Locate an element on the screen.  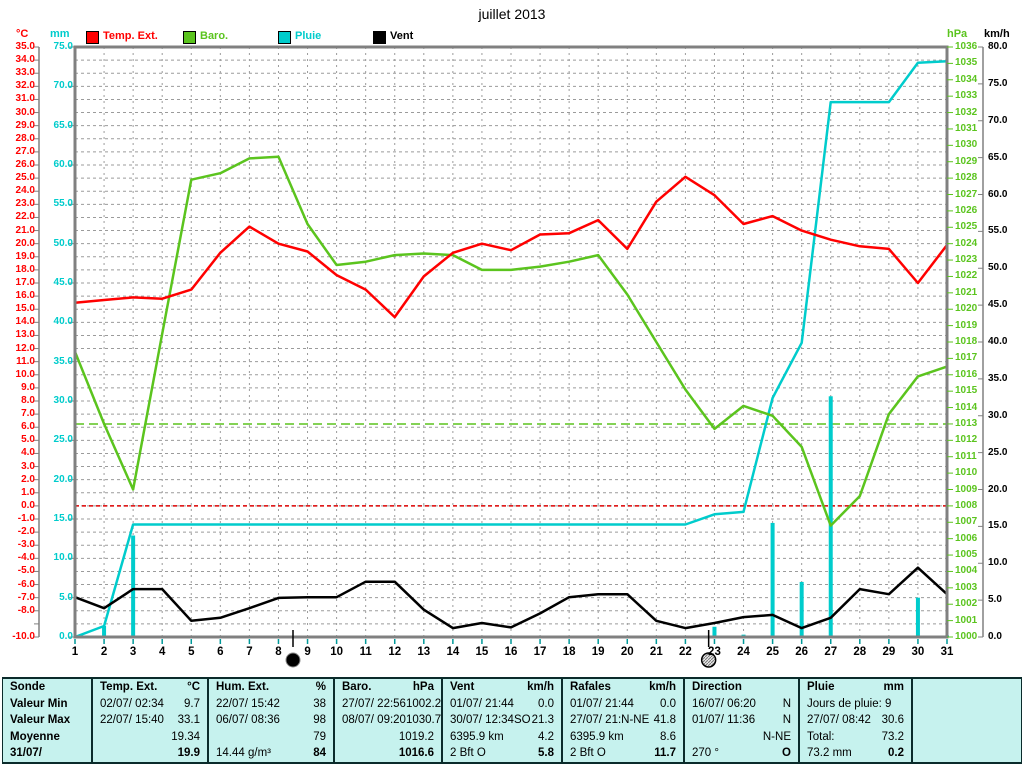
baro-axis-tick-label: 1034 is located at coordinates (966, 79).